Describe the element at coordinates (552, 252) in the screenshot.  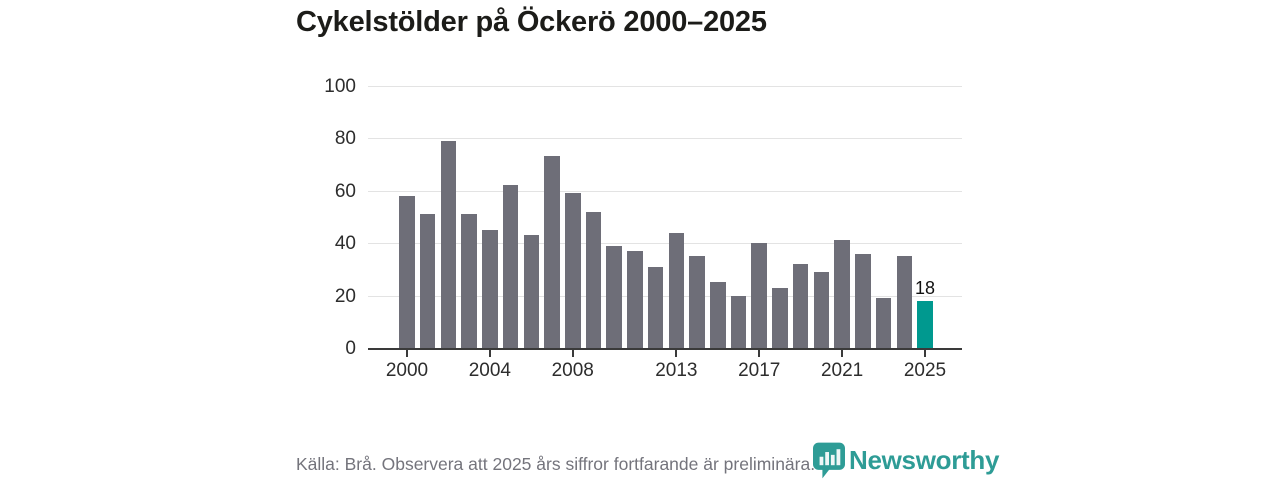
I see `bar-2007` at that location.